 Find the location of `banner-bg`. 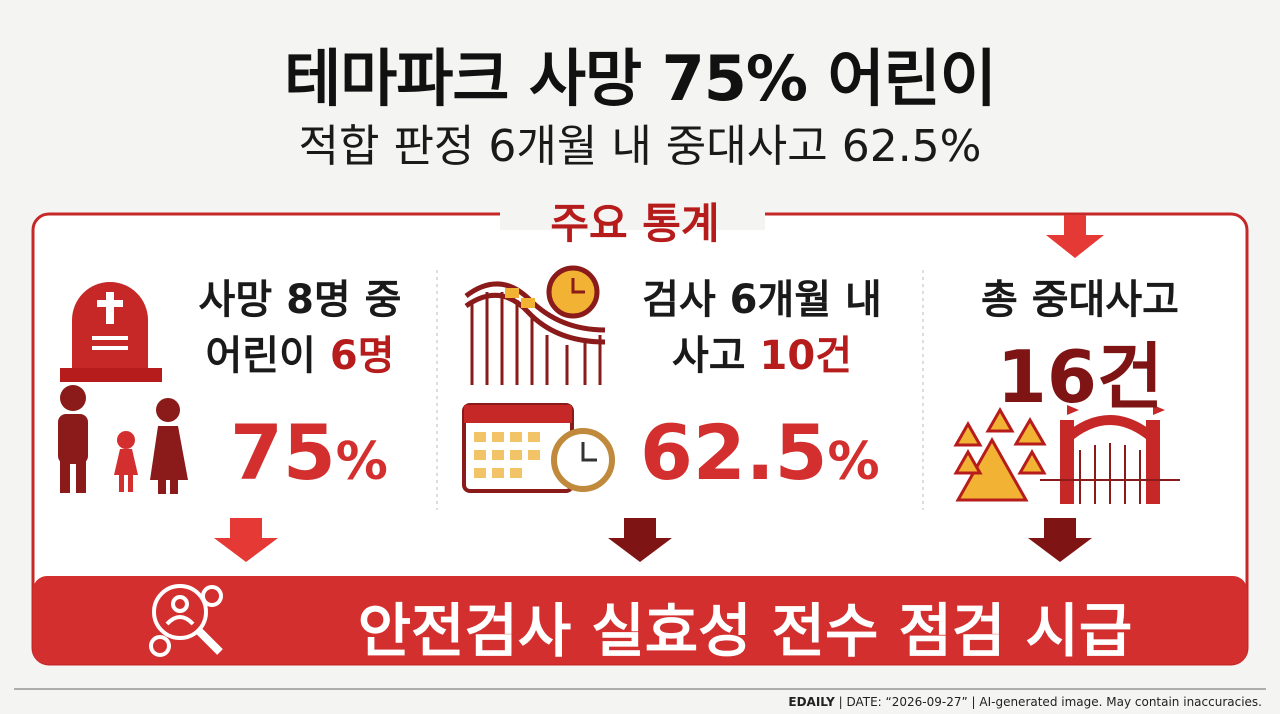

banner-bg is located at coordinates (640, 620).